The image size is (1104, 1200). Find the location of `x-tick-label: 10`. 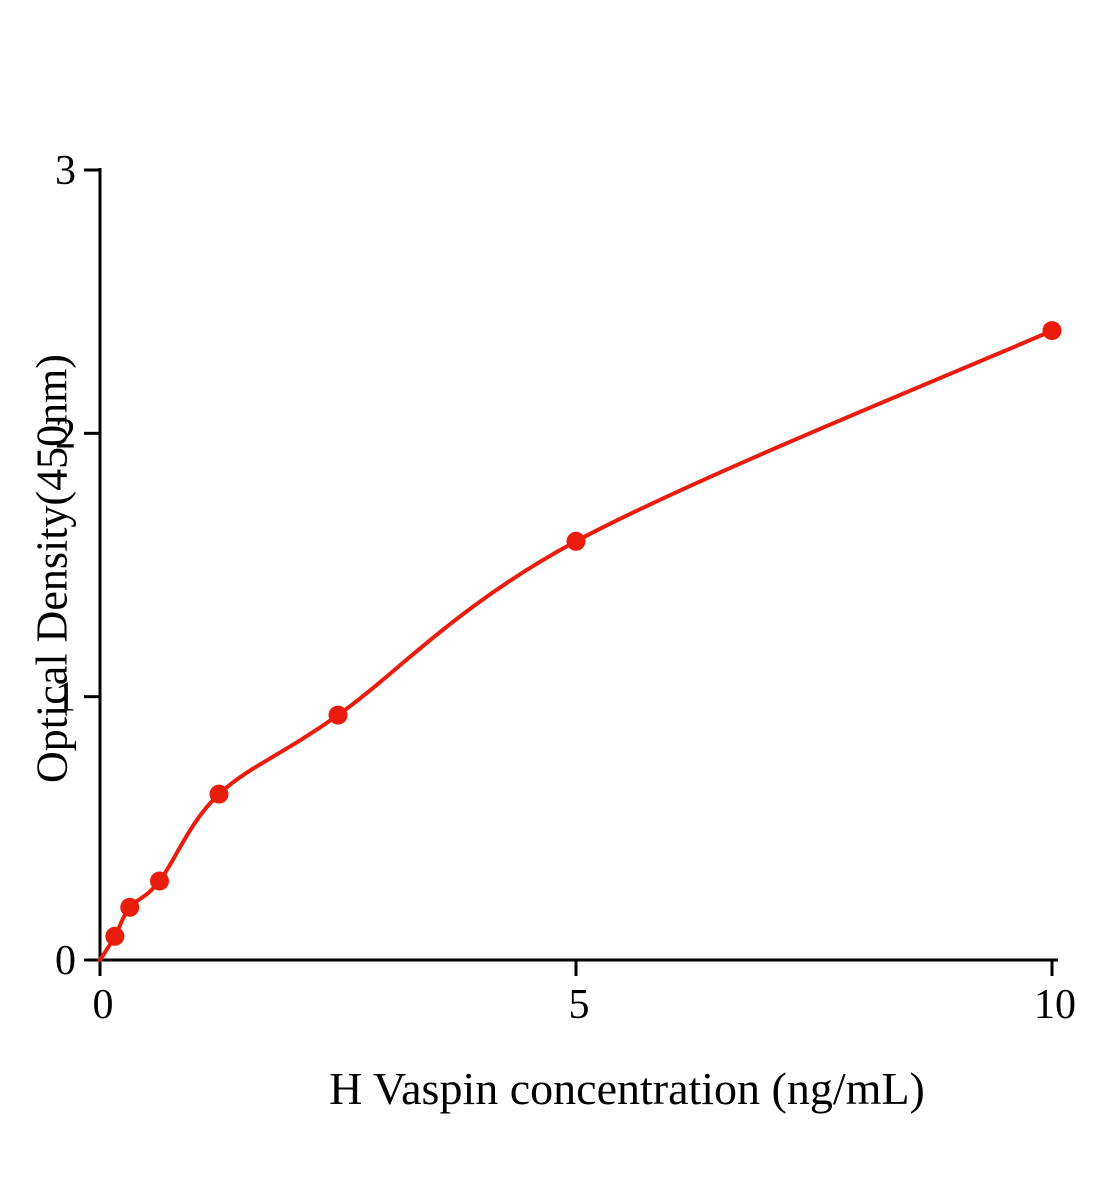

x-tick-label: 10 is located at coordinates (1055, 1005).